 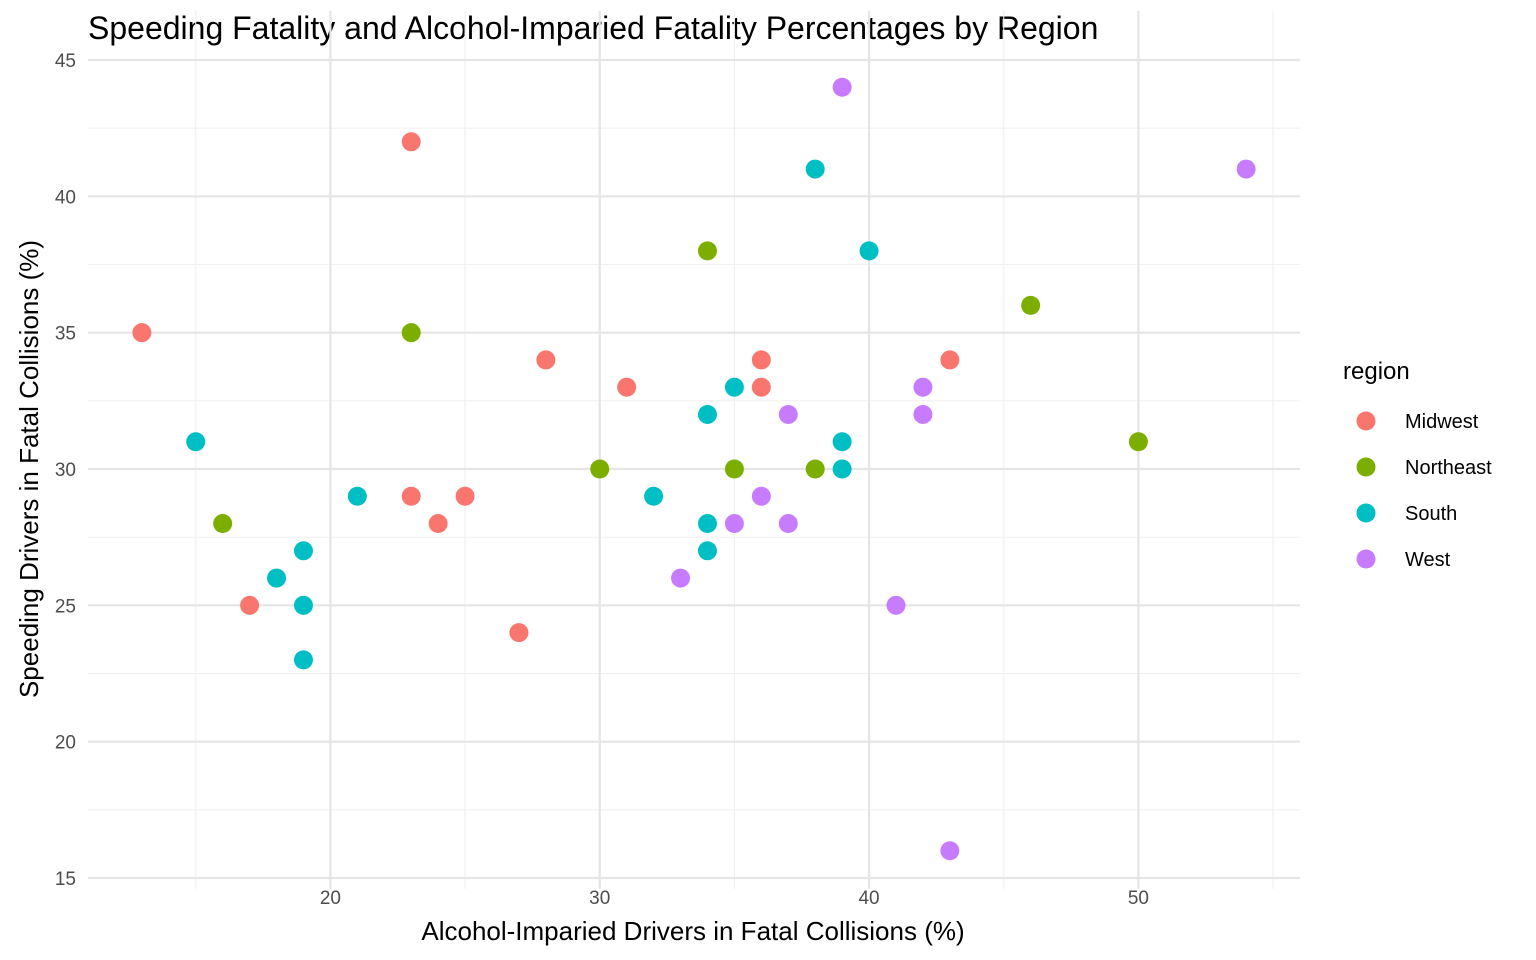 What do you see at coordinates (65, 743) in the screenshot?
I see `y-tick-label: 20` at bounding box center [65, 743].